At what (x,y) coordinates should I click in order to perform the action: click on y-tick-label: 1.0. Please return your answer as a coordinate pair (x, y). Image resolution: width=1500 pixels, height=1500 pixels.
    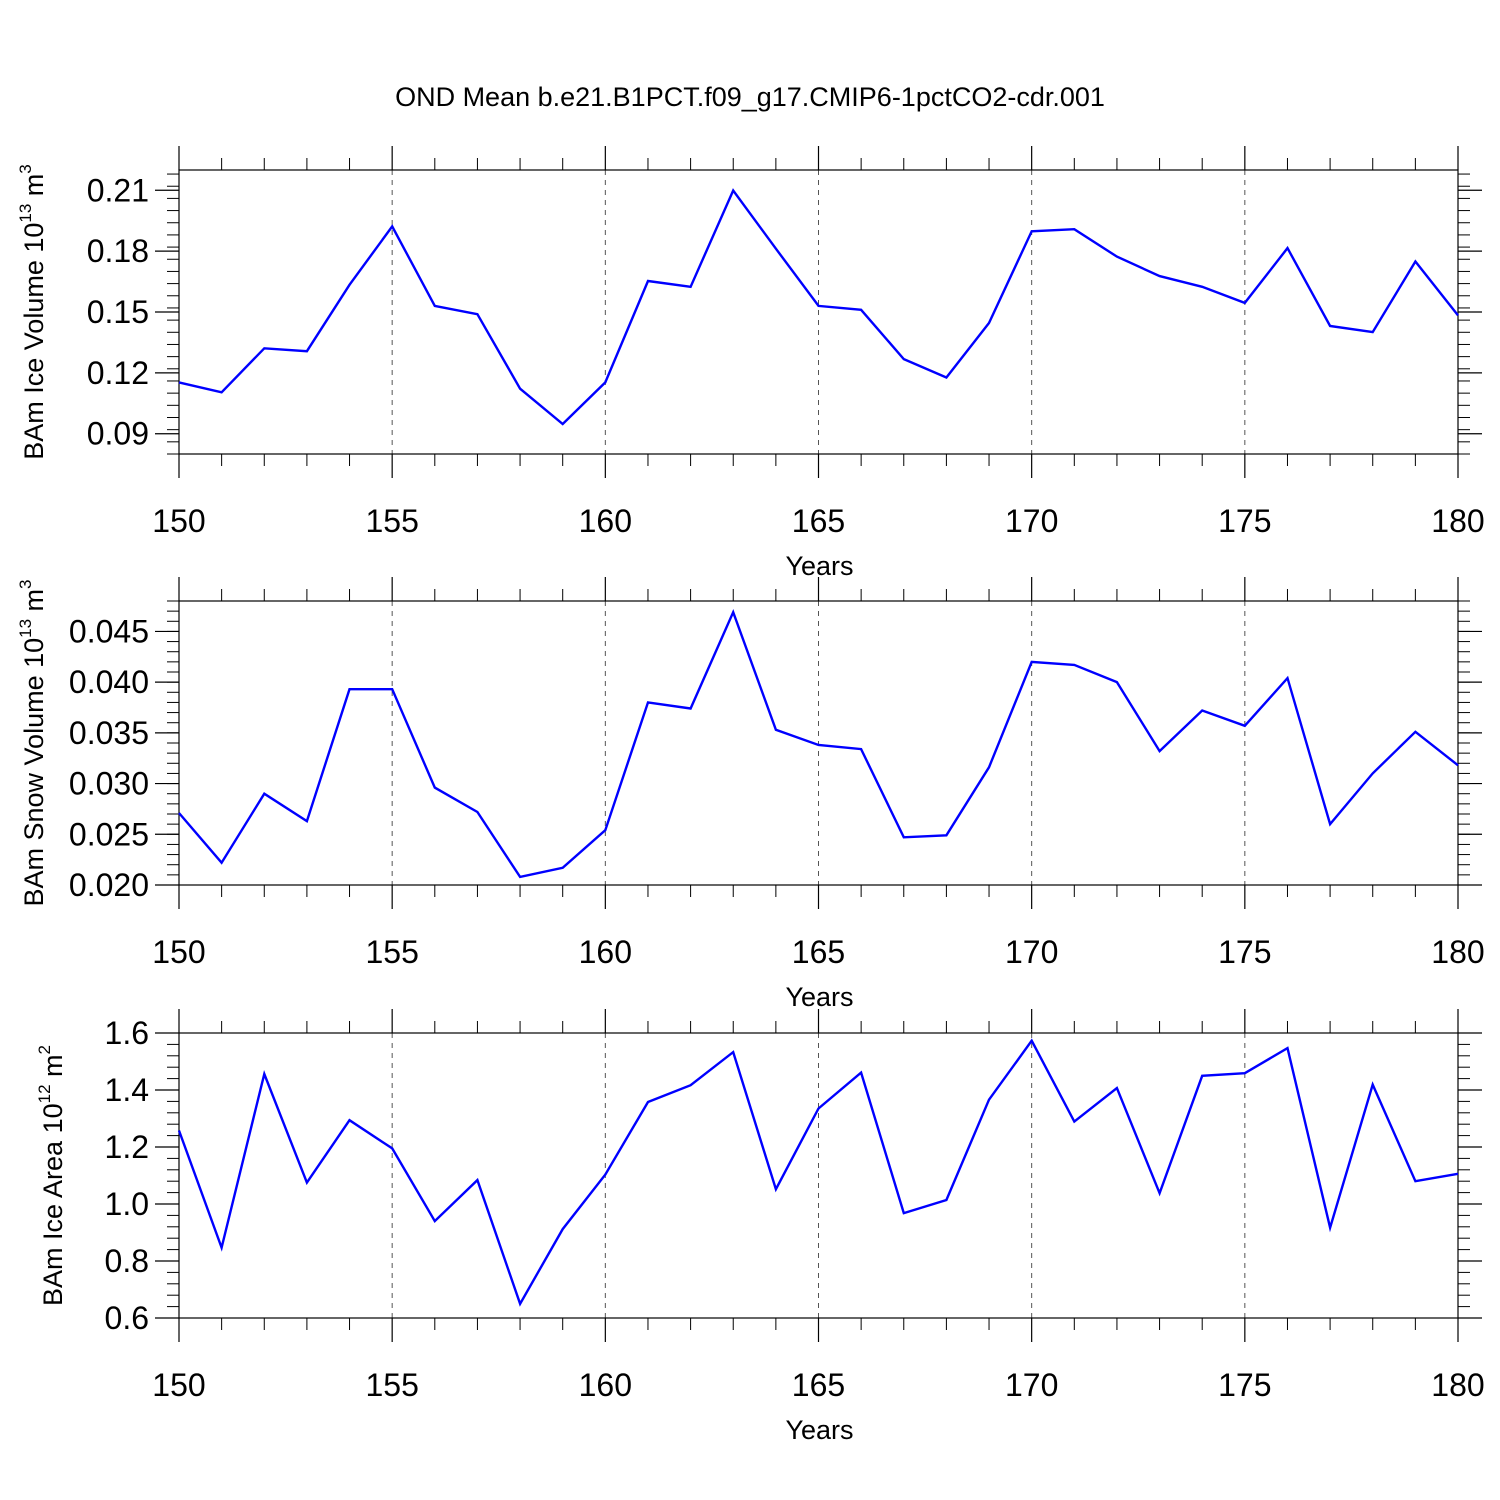
    Looking at the image, I should click on (127, 1204).